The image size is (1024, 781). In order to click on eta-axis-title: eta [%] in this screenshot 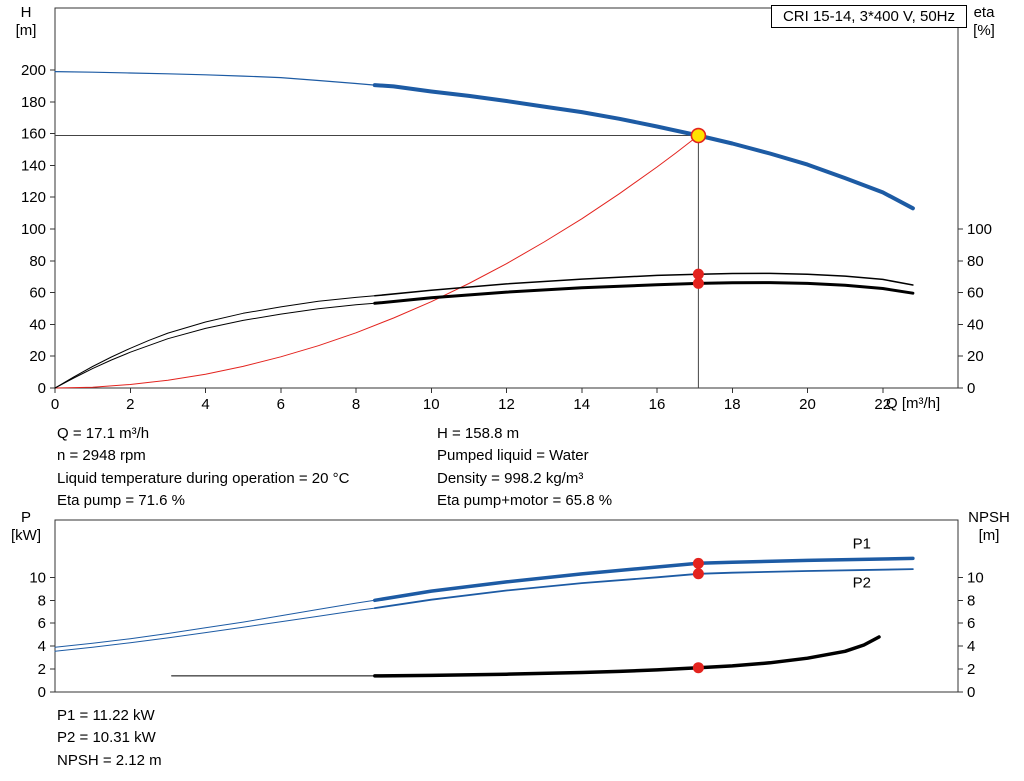, I will do `click(984, 22)`.